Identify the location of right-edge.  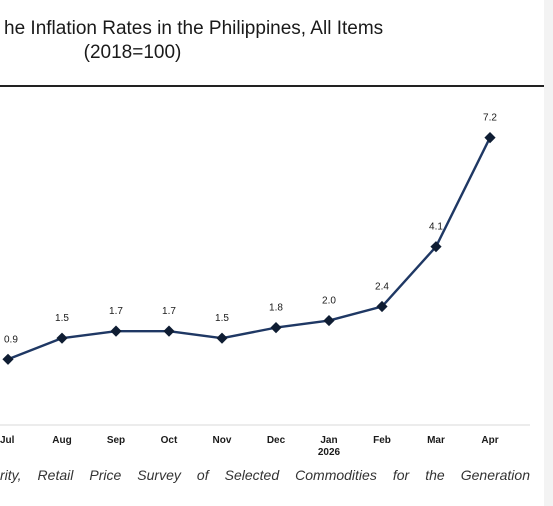
(548, 253).